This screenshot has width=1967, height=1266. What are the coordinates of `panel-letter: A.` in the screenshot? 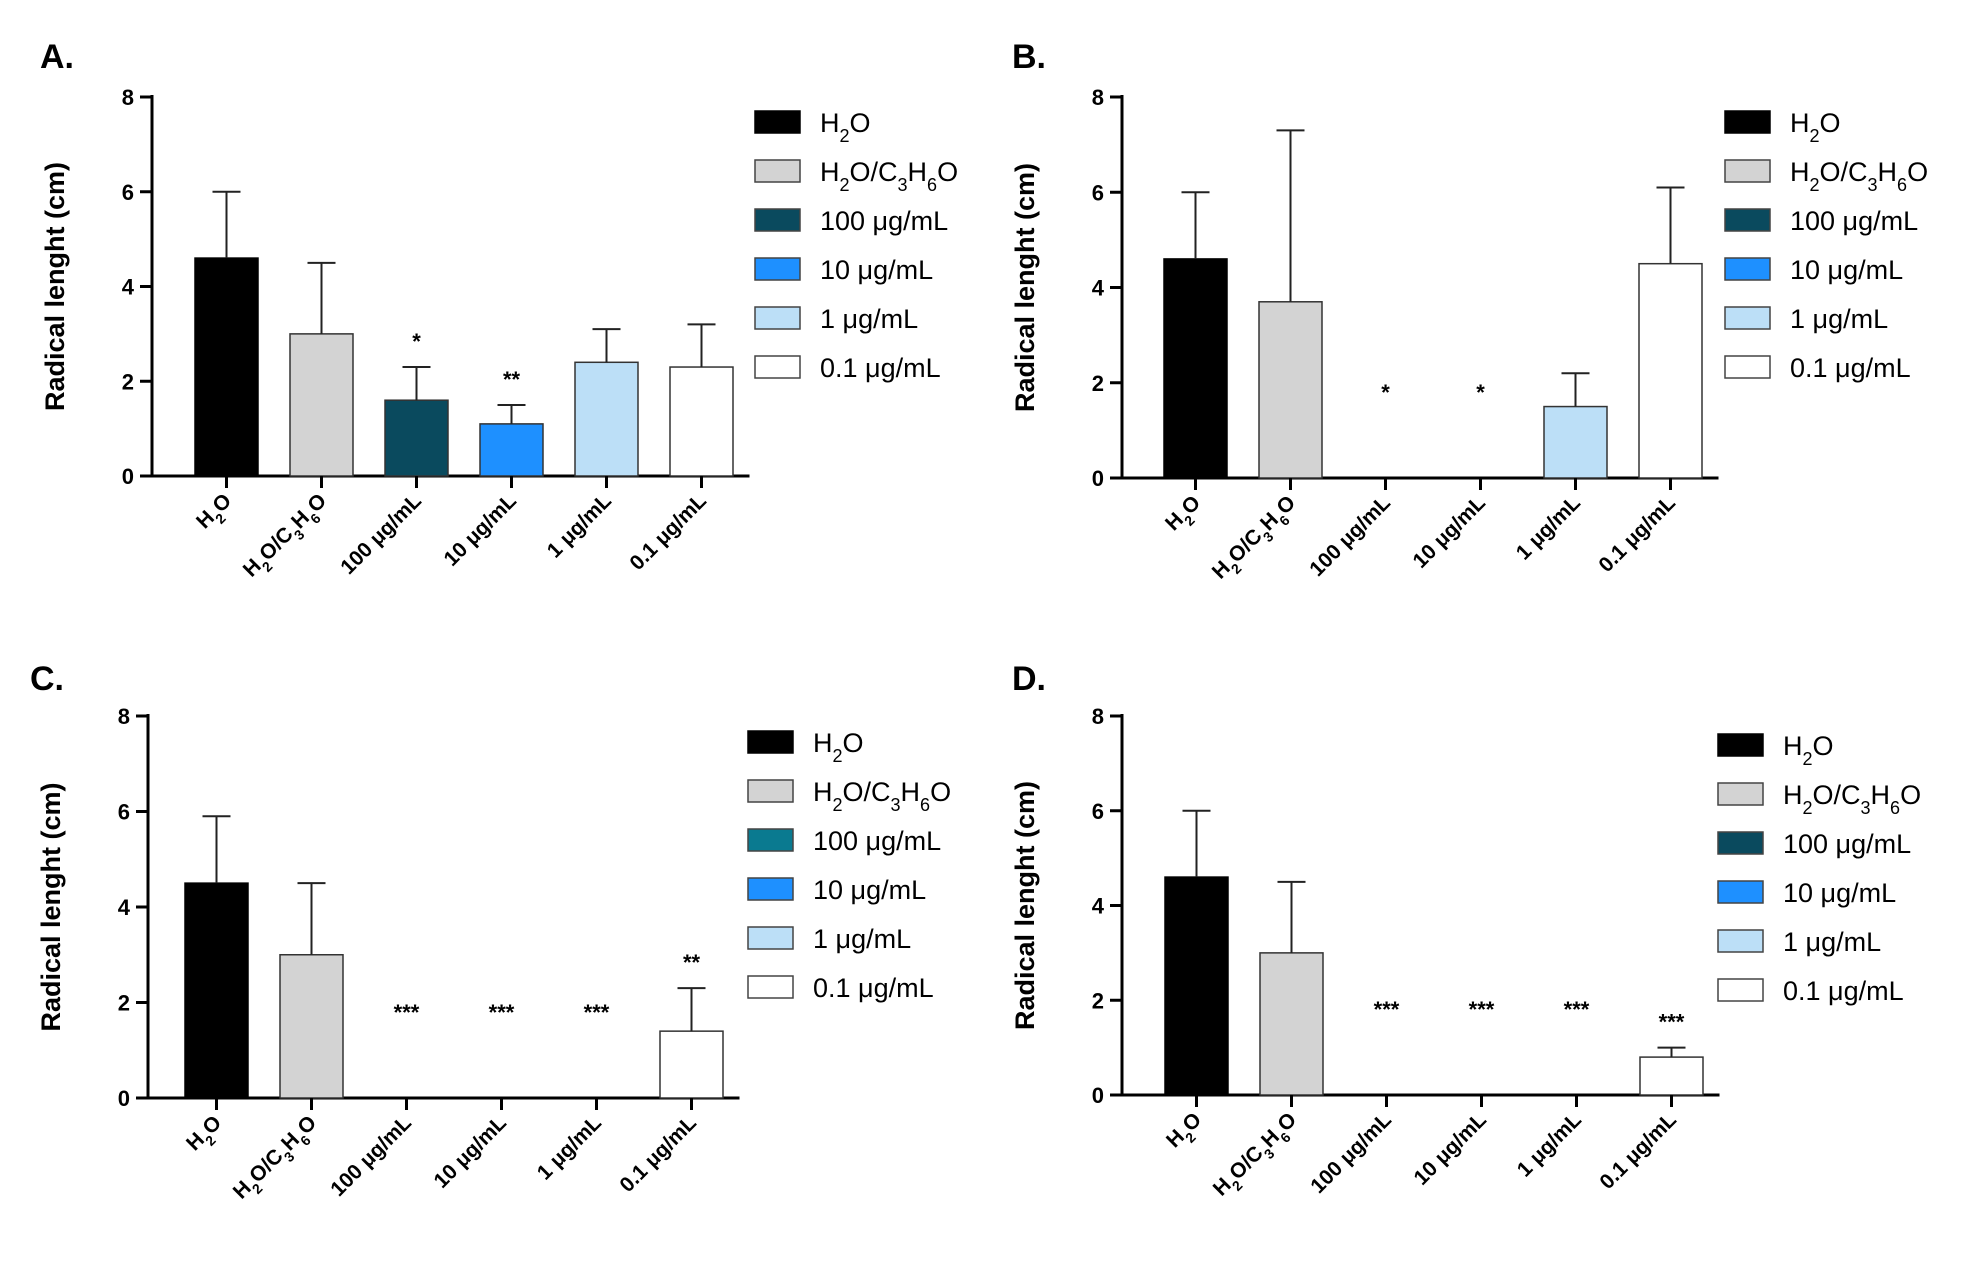 It's located at (57, 57).